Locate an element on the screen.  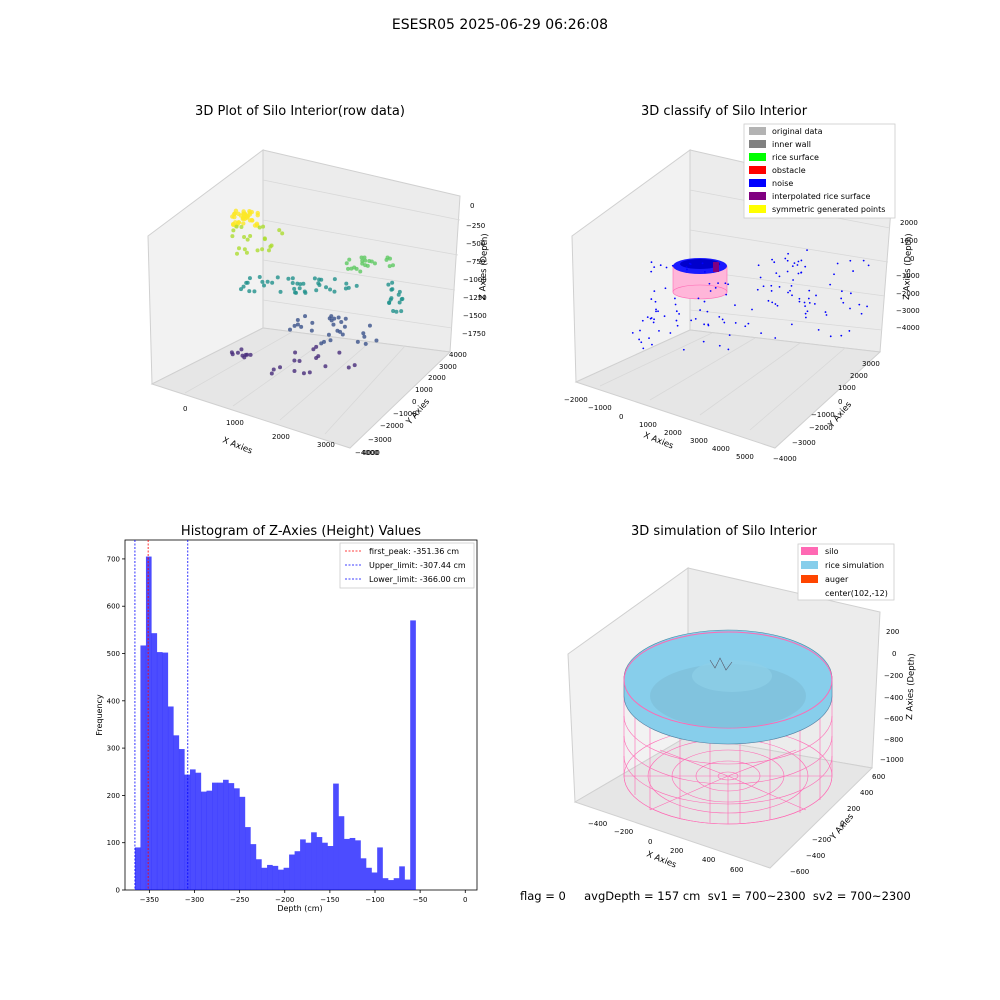
histogram-reference-lines is located at coordinates (161, 715).